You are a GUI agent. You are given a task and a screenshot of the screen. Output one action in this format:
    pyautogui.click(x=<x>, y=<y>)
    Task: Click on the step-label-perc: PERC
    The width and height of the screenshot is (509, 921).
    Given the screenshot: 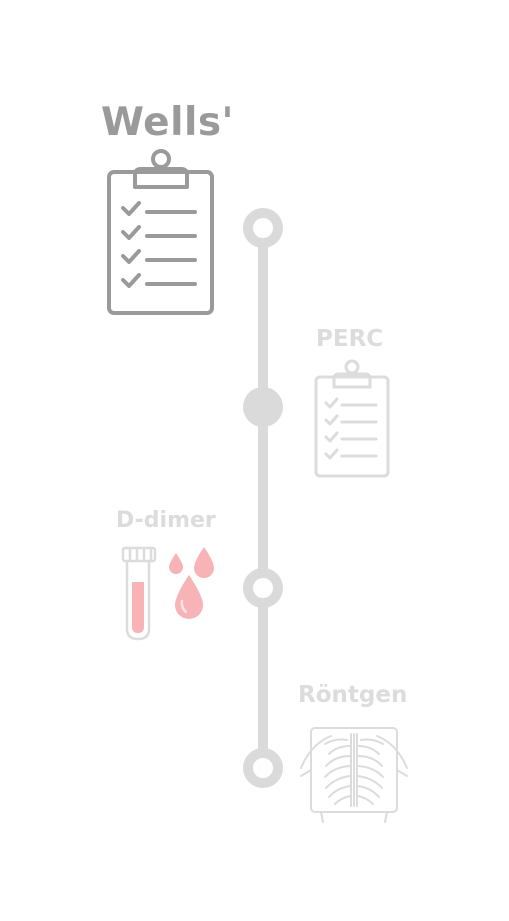 What is the action you would take?
    pyautogui.click(x=350, y=339)
    